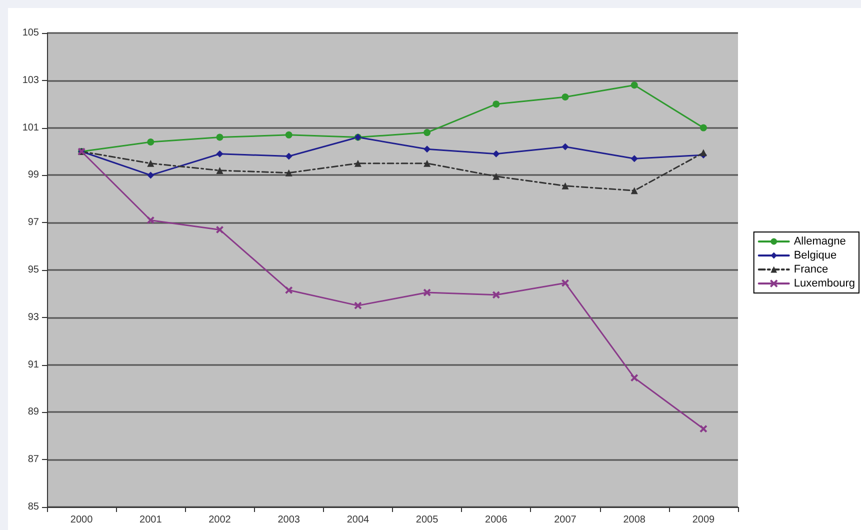  Describe the element at coordinates (496, 520) in the screenshot. I see `x-tick-label: 2006` at that location.